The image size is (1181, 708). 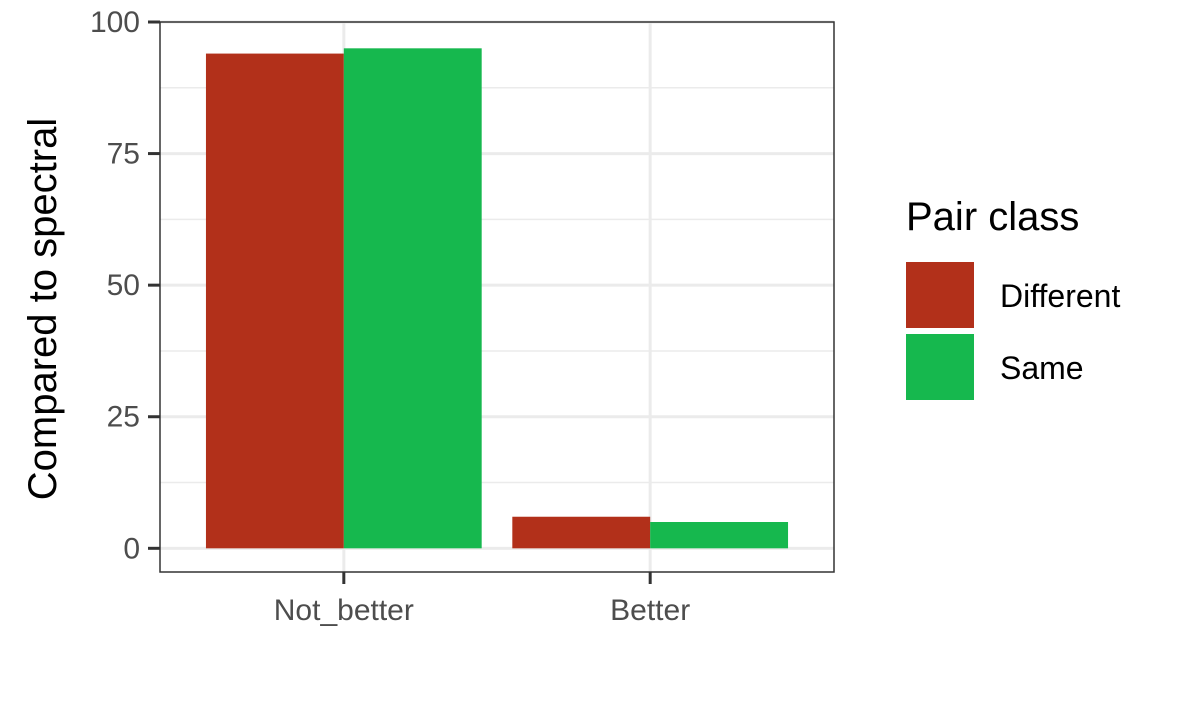 I want to click on legend-key-same, so click(x=940, y=367).